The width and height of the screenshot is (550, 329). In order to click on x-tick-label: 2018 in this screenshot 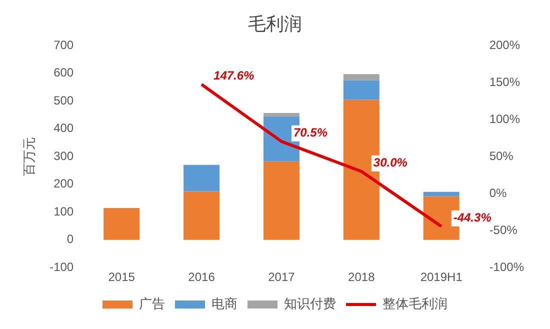, I will do `click(362, 277)`.